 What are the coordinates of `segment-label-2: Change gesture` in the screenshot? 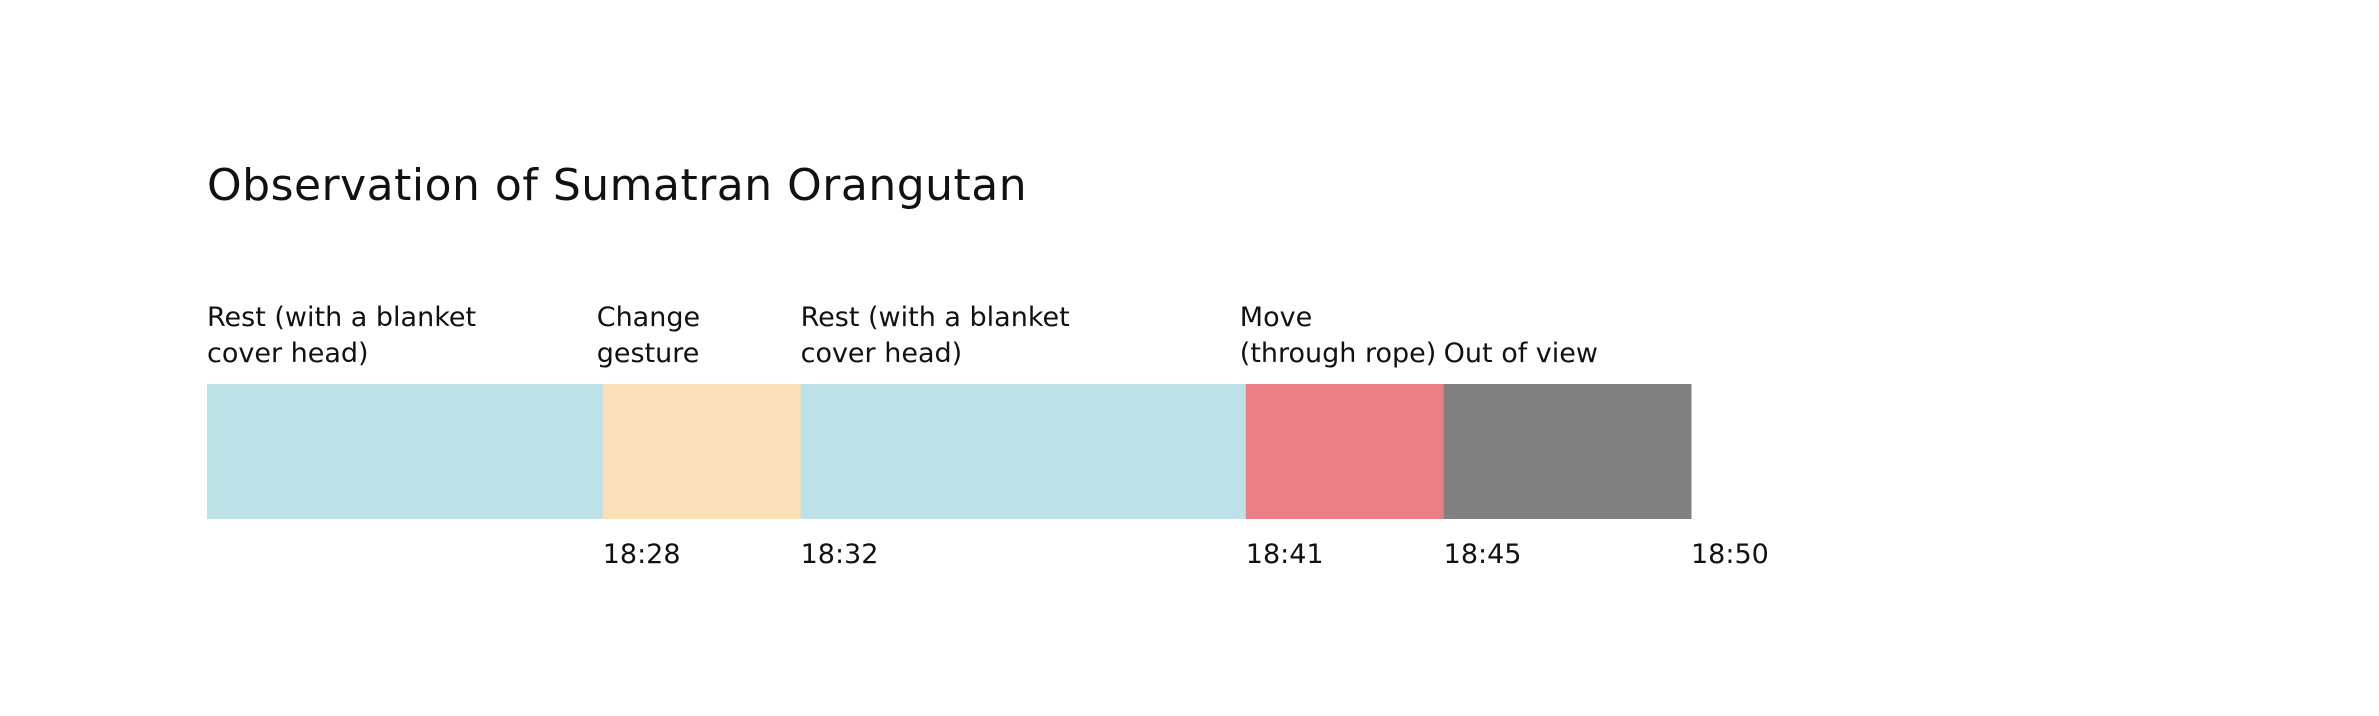 It's located at (648, 335).